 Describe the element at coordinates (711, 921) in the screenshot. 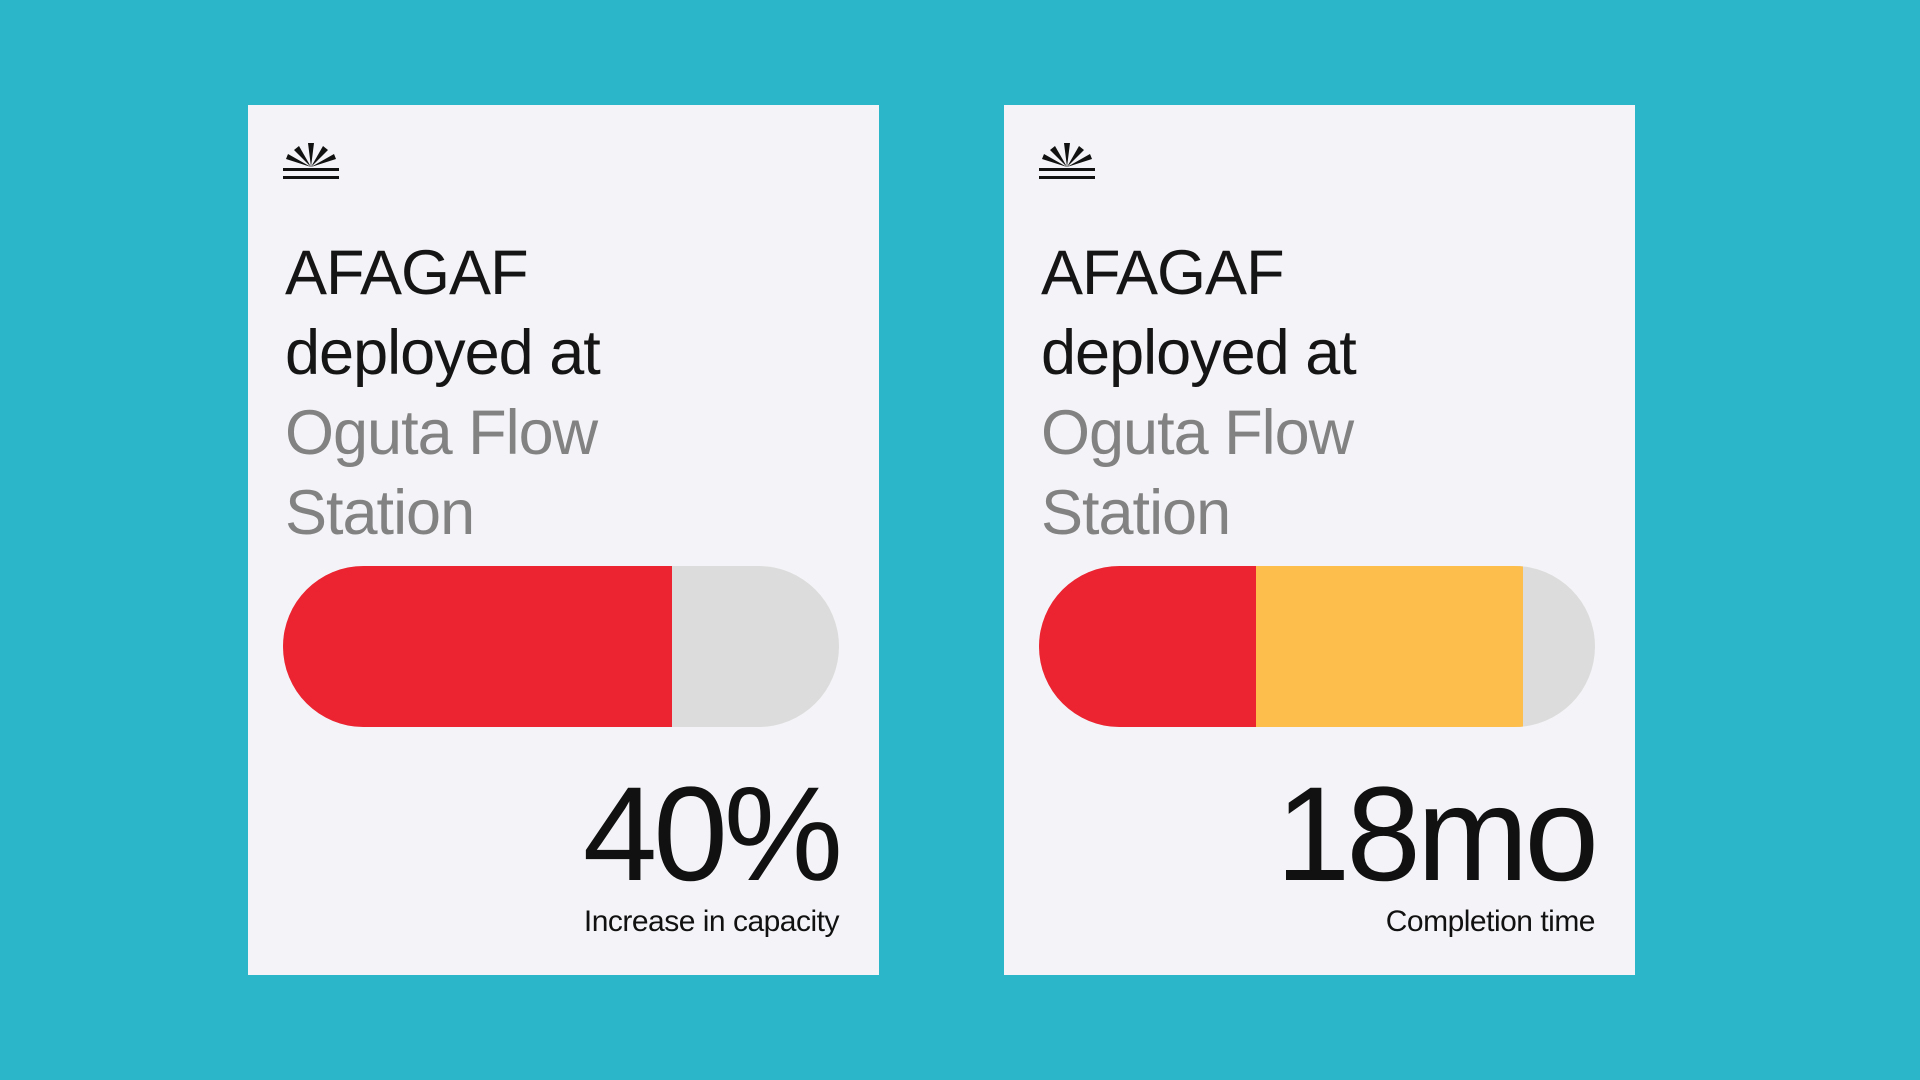

I see `metric-caption: Increase in capacity` at that location.